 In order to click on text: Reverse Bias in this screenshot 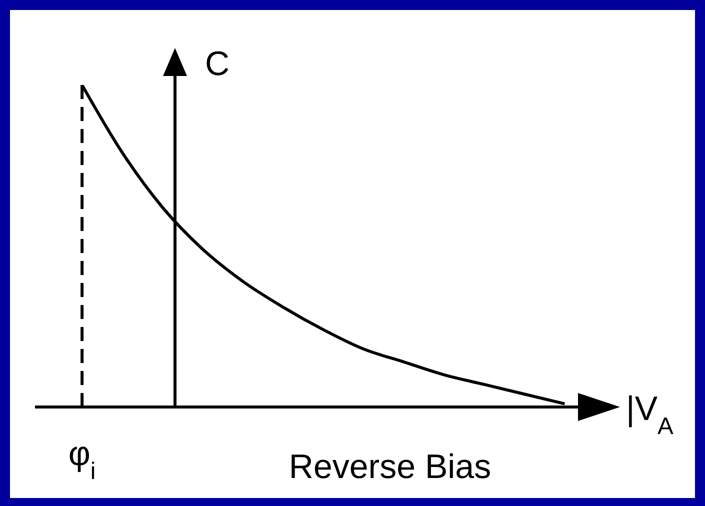, I will do `click(390, 467)`.